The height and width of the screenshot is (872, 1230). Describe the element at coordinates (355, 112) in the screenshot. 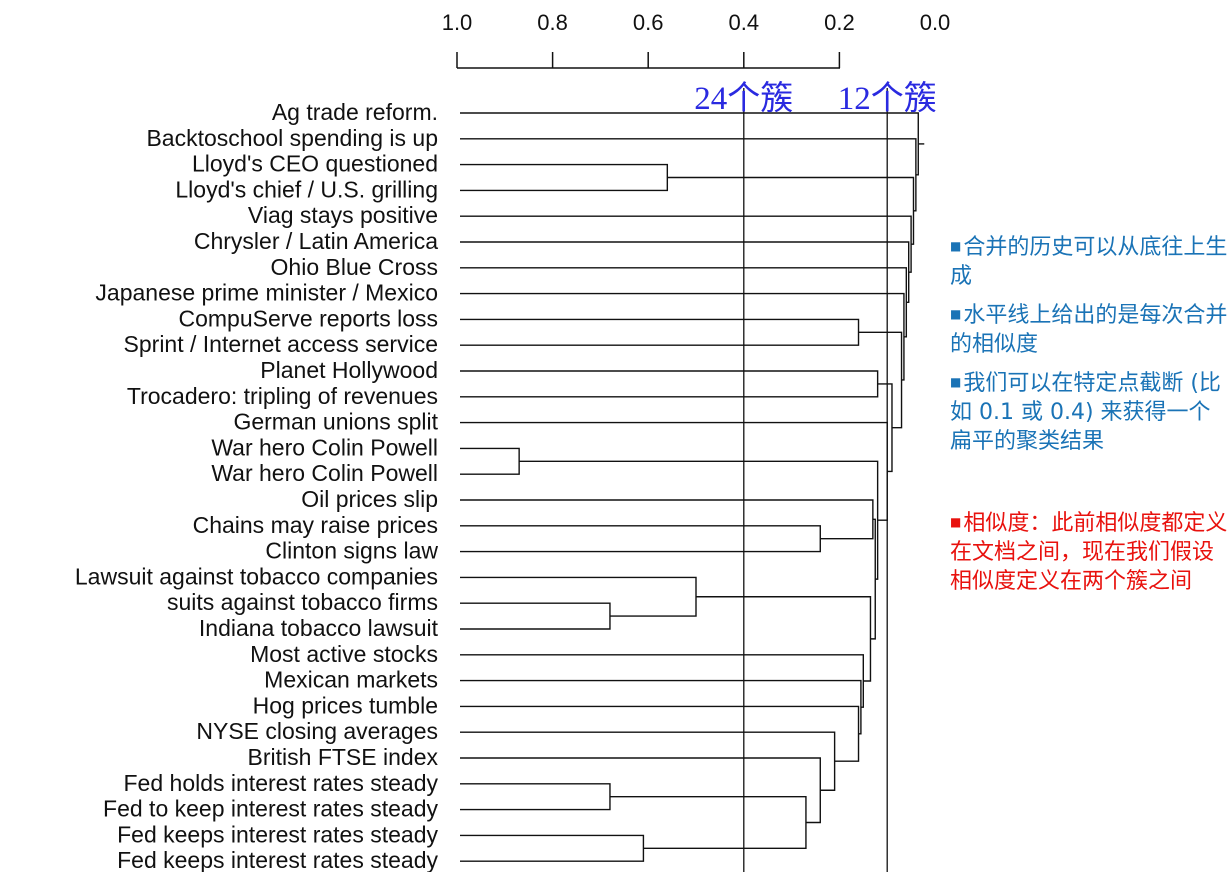

I see `leaf-label: Ag trade reform.` at that location.